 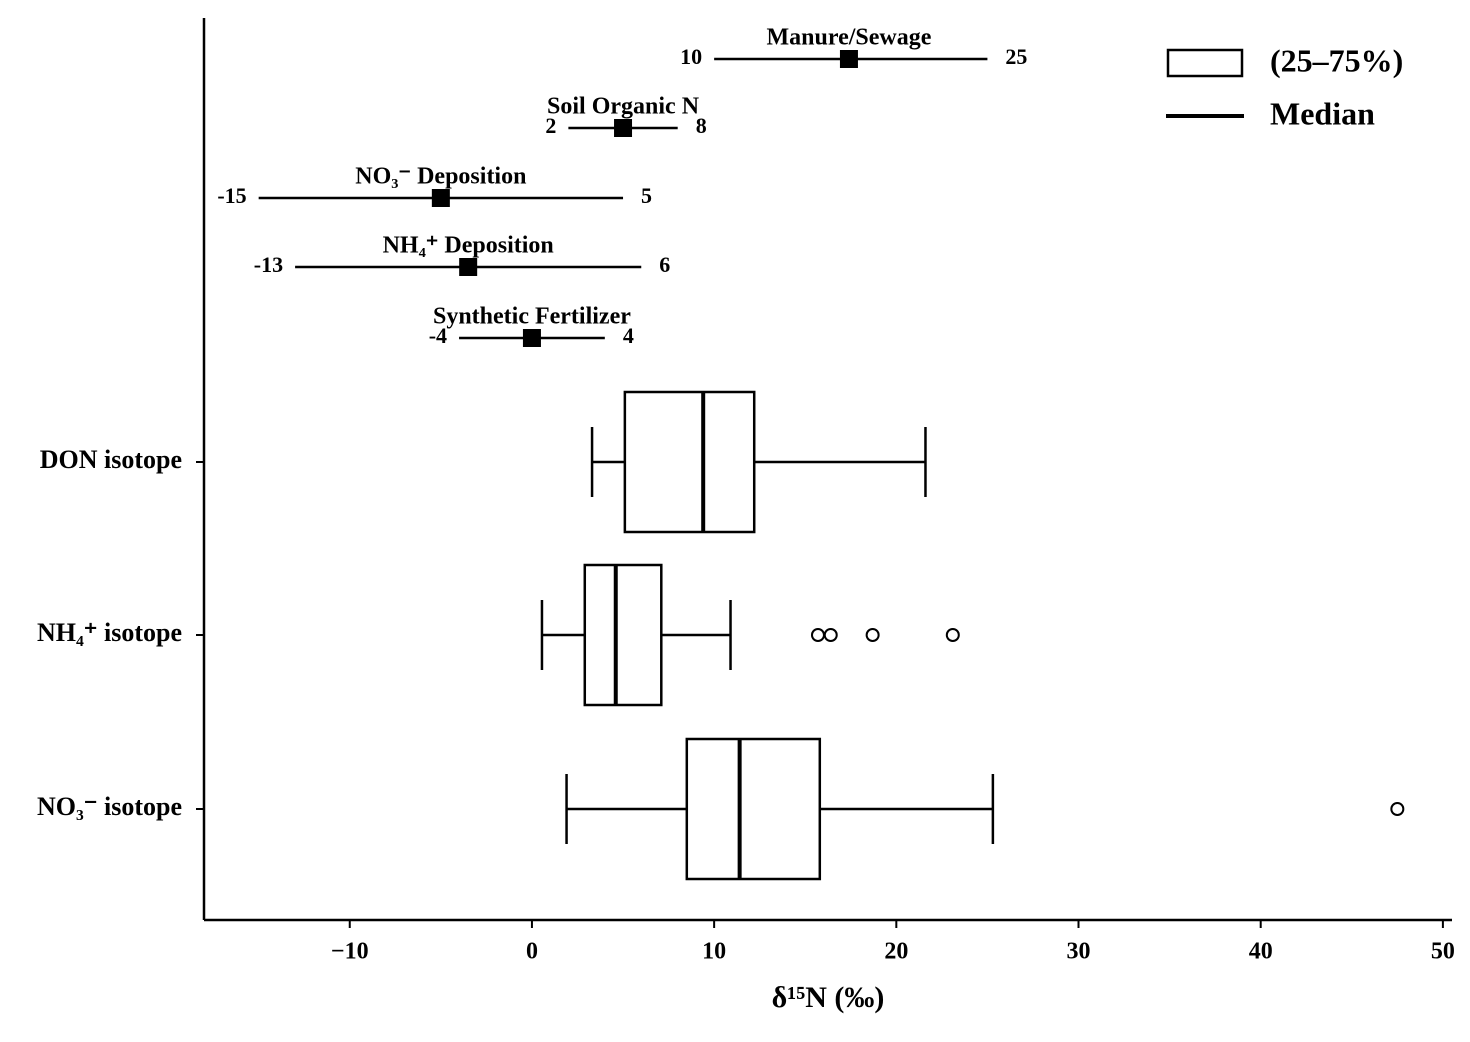 I want to click on source-max-label: 4, so click(x=628, y=335).